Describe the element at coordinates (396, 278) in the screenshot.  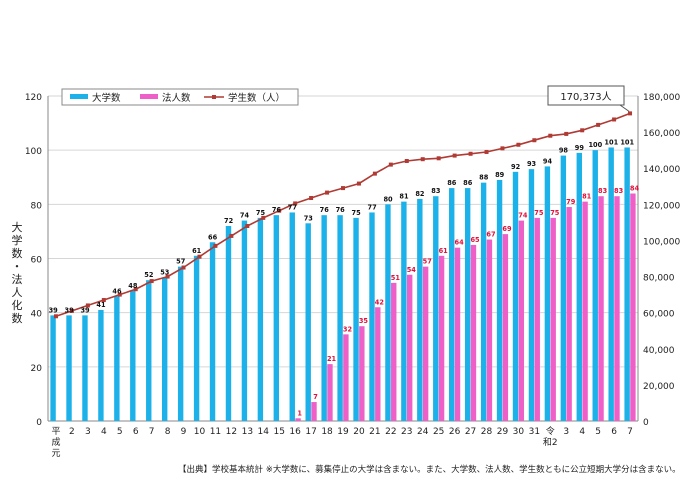
I see `data-label-corporation: 51` at that location.